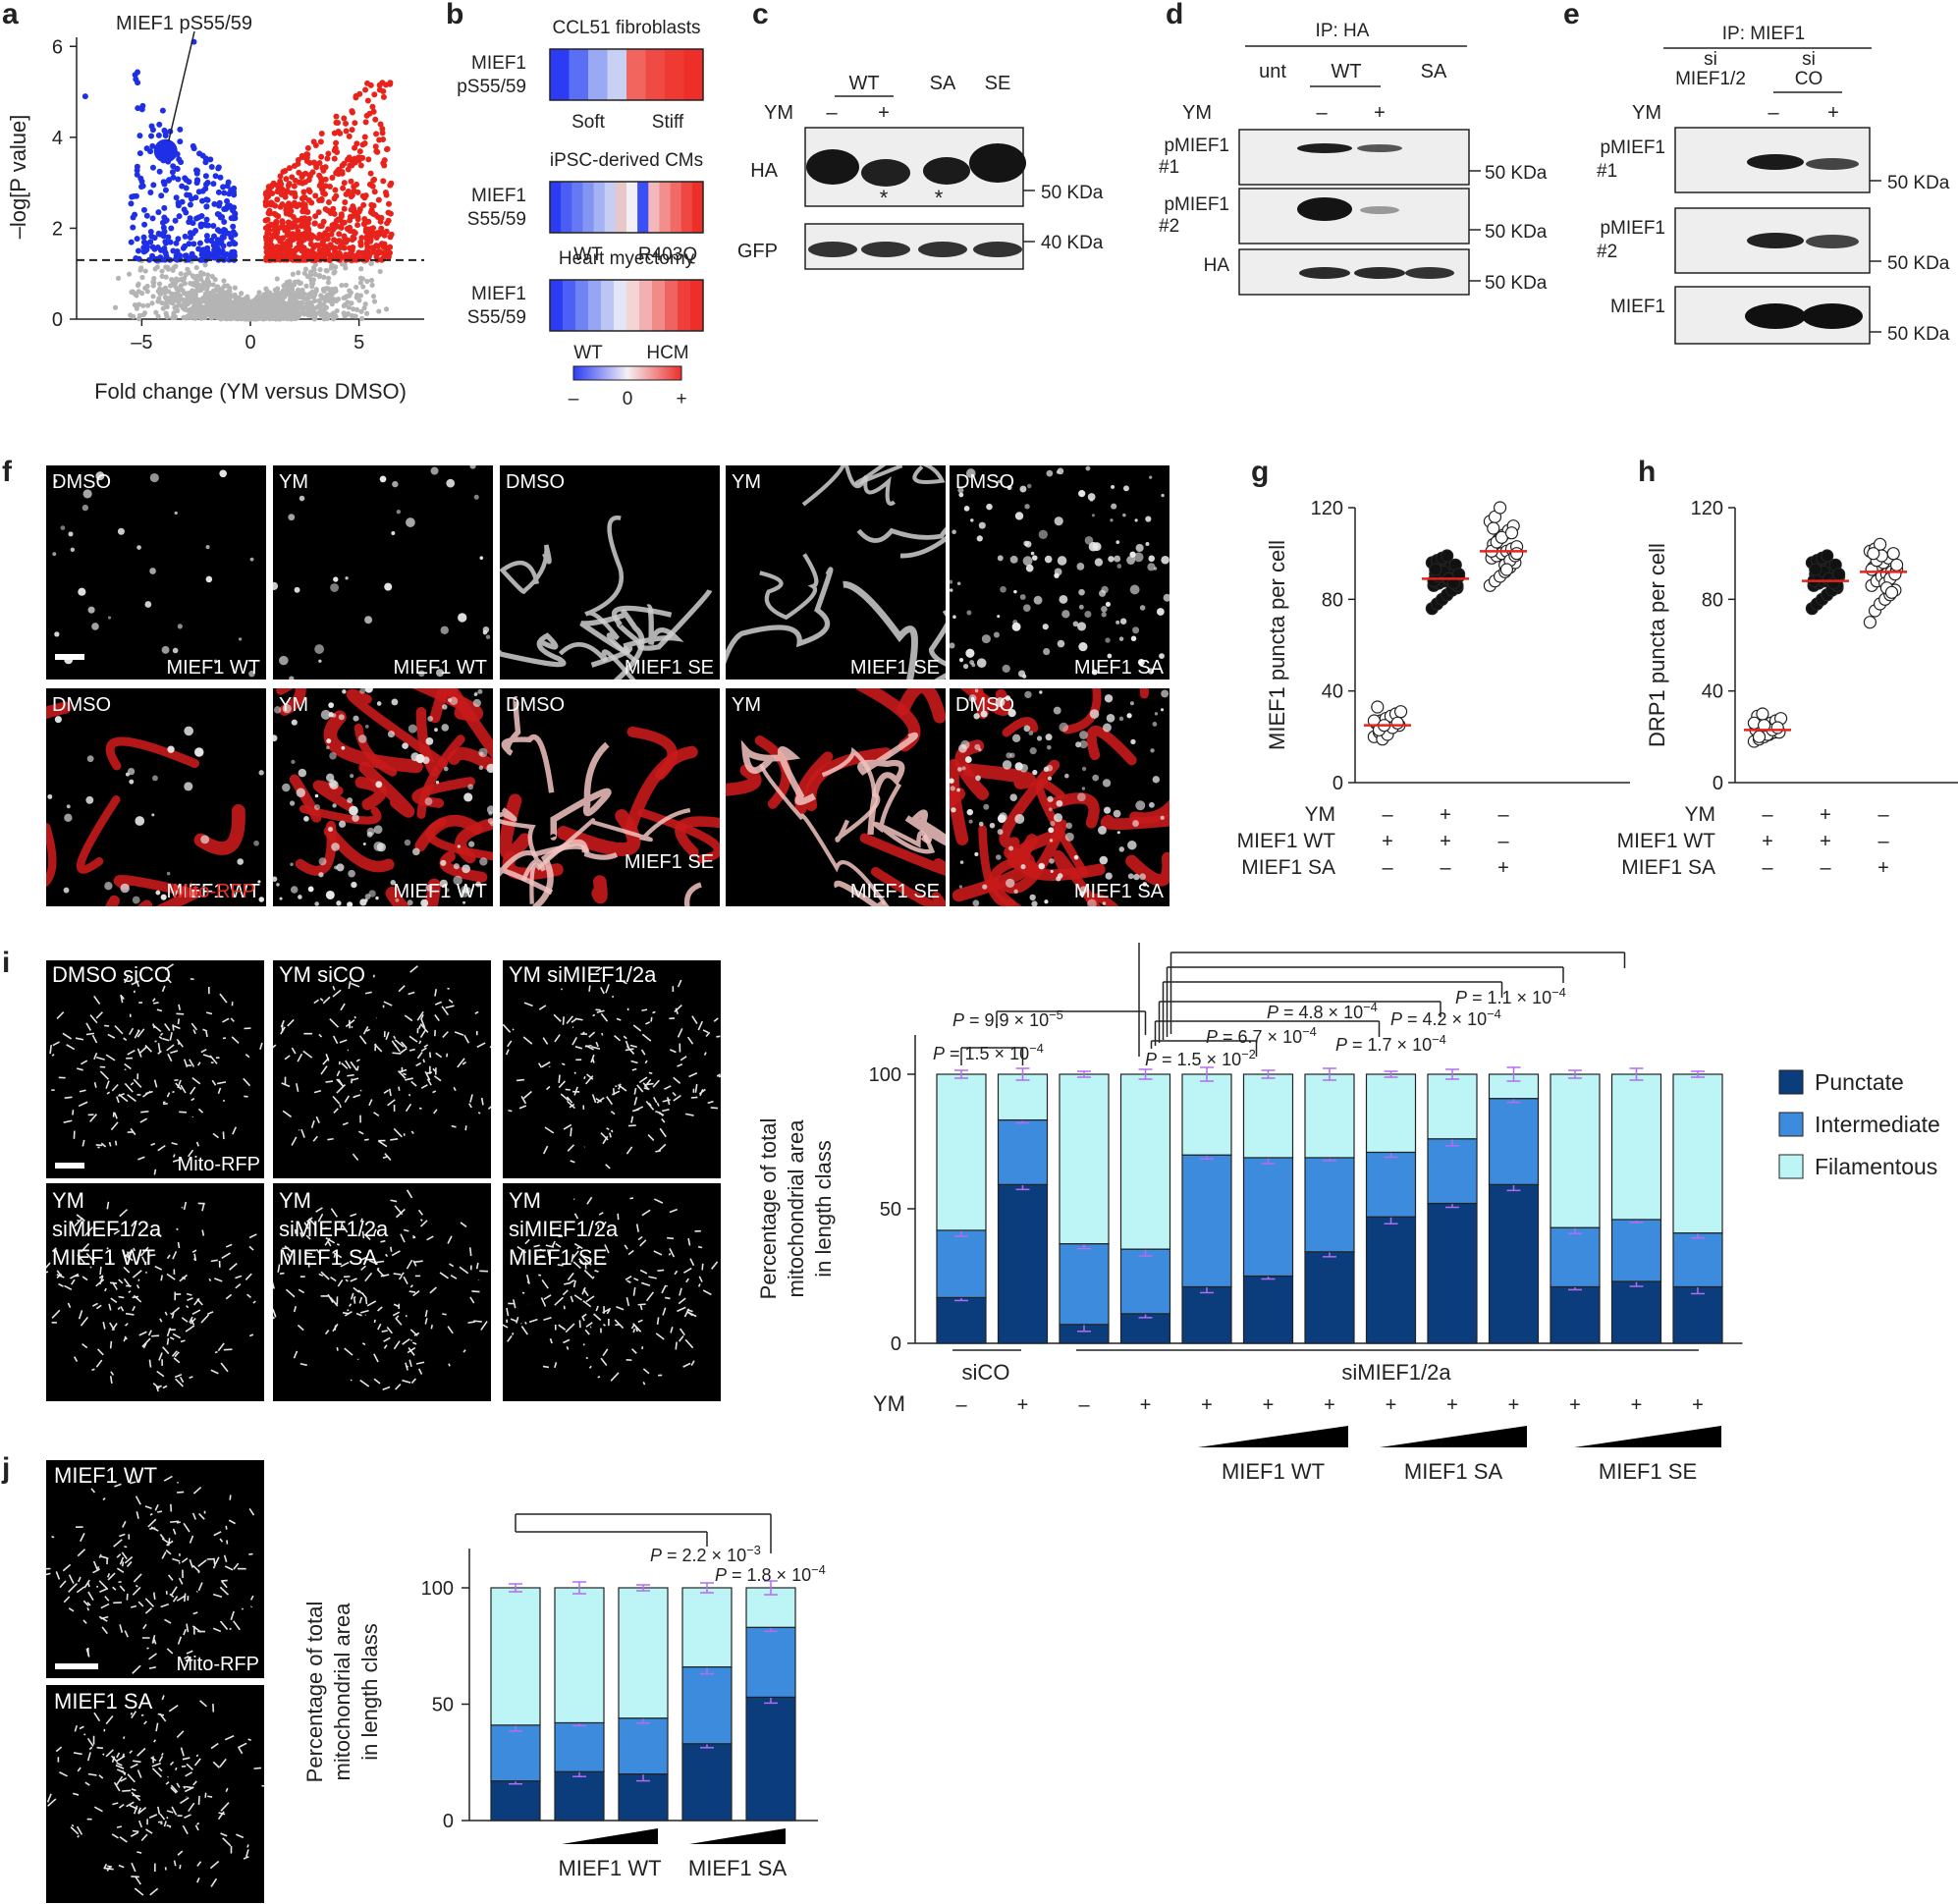 The height and width of the screenshot is (1904, 1958). What do you see at coordinates (1169, 226) in the screenshot?
I see `blot-row-label-sub: #2` at bounding box center [1169, 226].